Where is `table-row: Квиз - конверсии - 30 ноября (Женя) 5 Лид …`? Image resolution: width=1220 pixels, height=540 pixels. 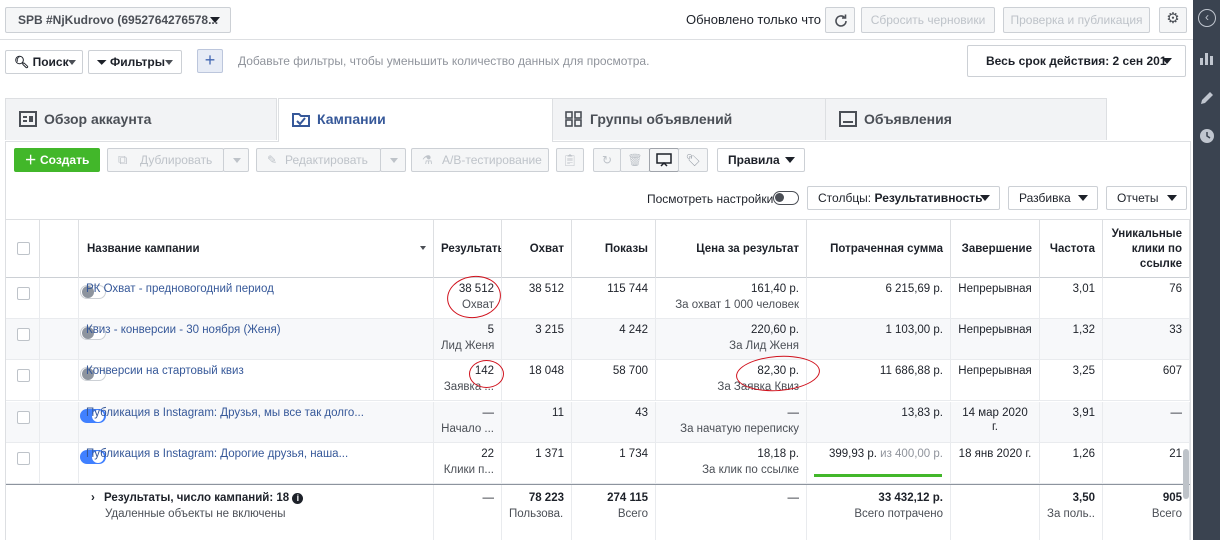 table-row: Квиз - конверсии - 30 ноября (Женя) 5 Лид … is located at coordinates (598, 340).